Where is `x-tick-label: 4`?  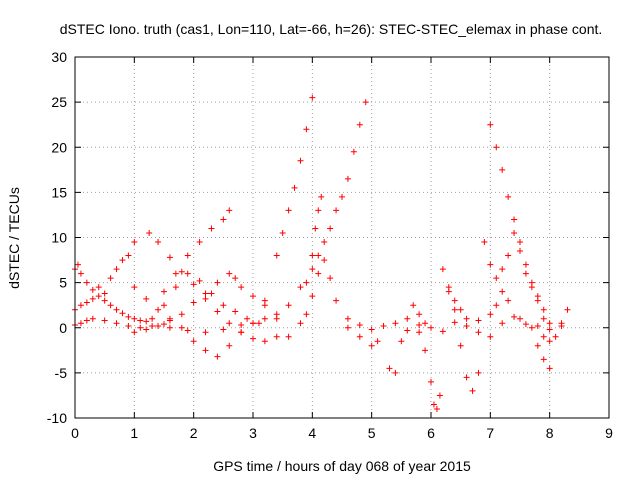 x-tick-label: 4 is located at coordinates (312, 433).